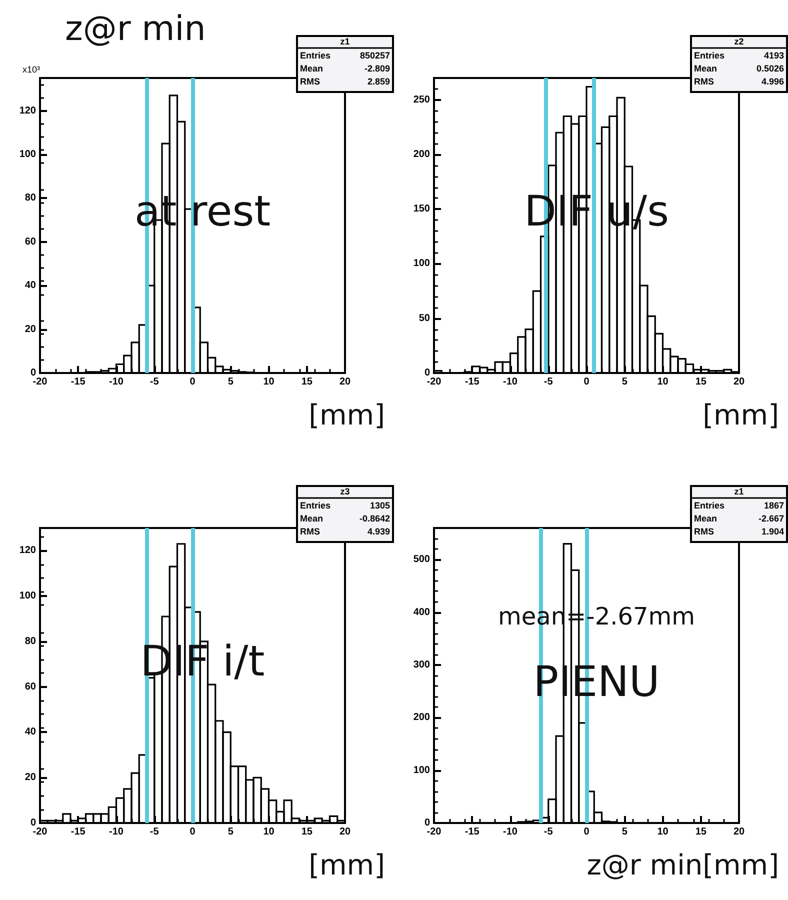 The image size is (788, 900). I want to click on y-tick-label: 300, so click(421, 664).